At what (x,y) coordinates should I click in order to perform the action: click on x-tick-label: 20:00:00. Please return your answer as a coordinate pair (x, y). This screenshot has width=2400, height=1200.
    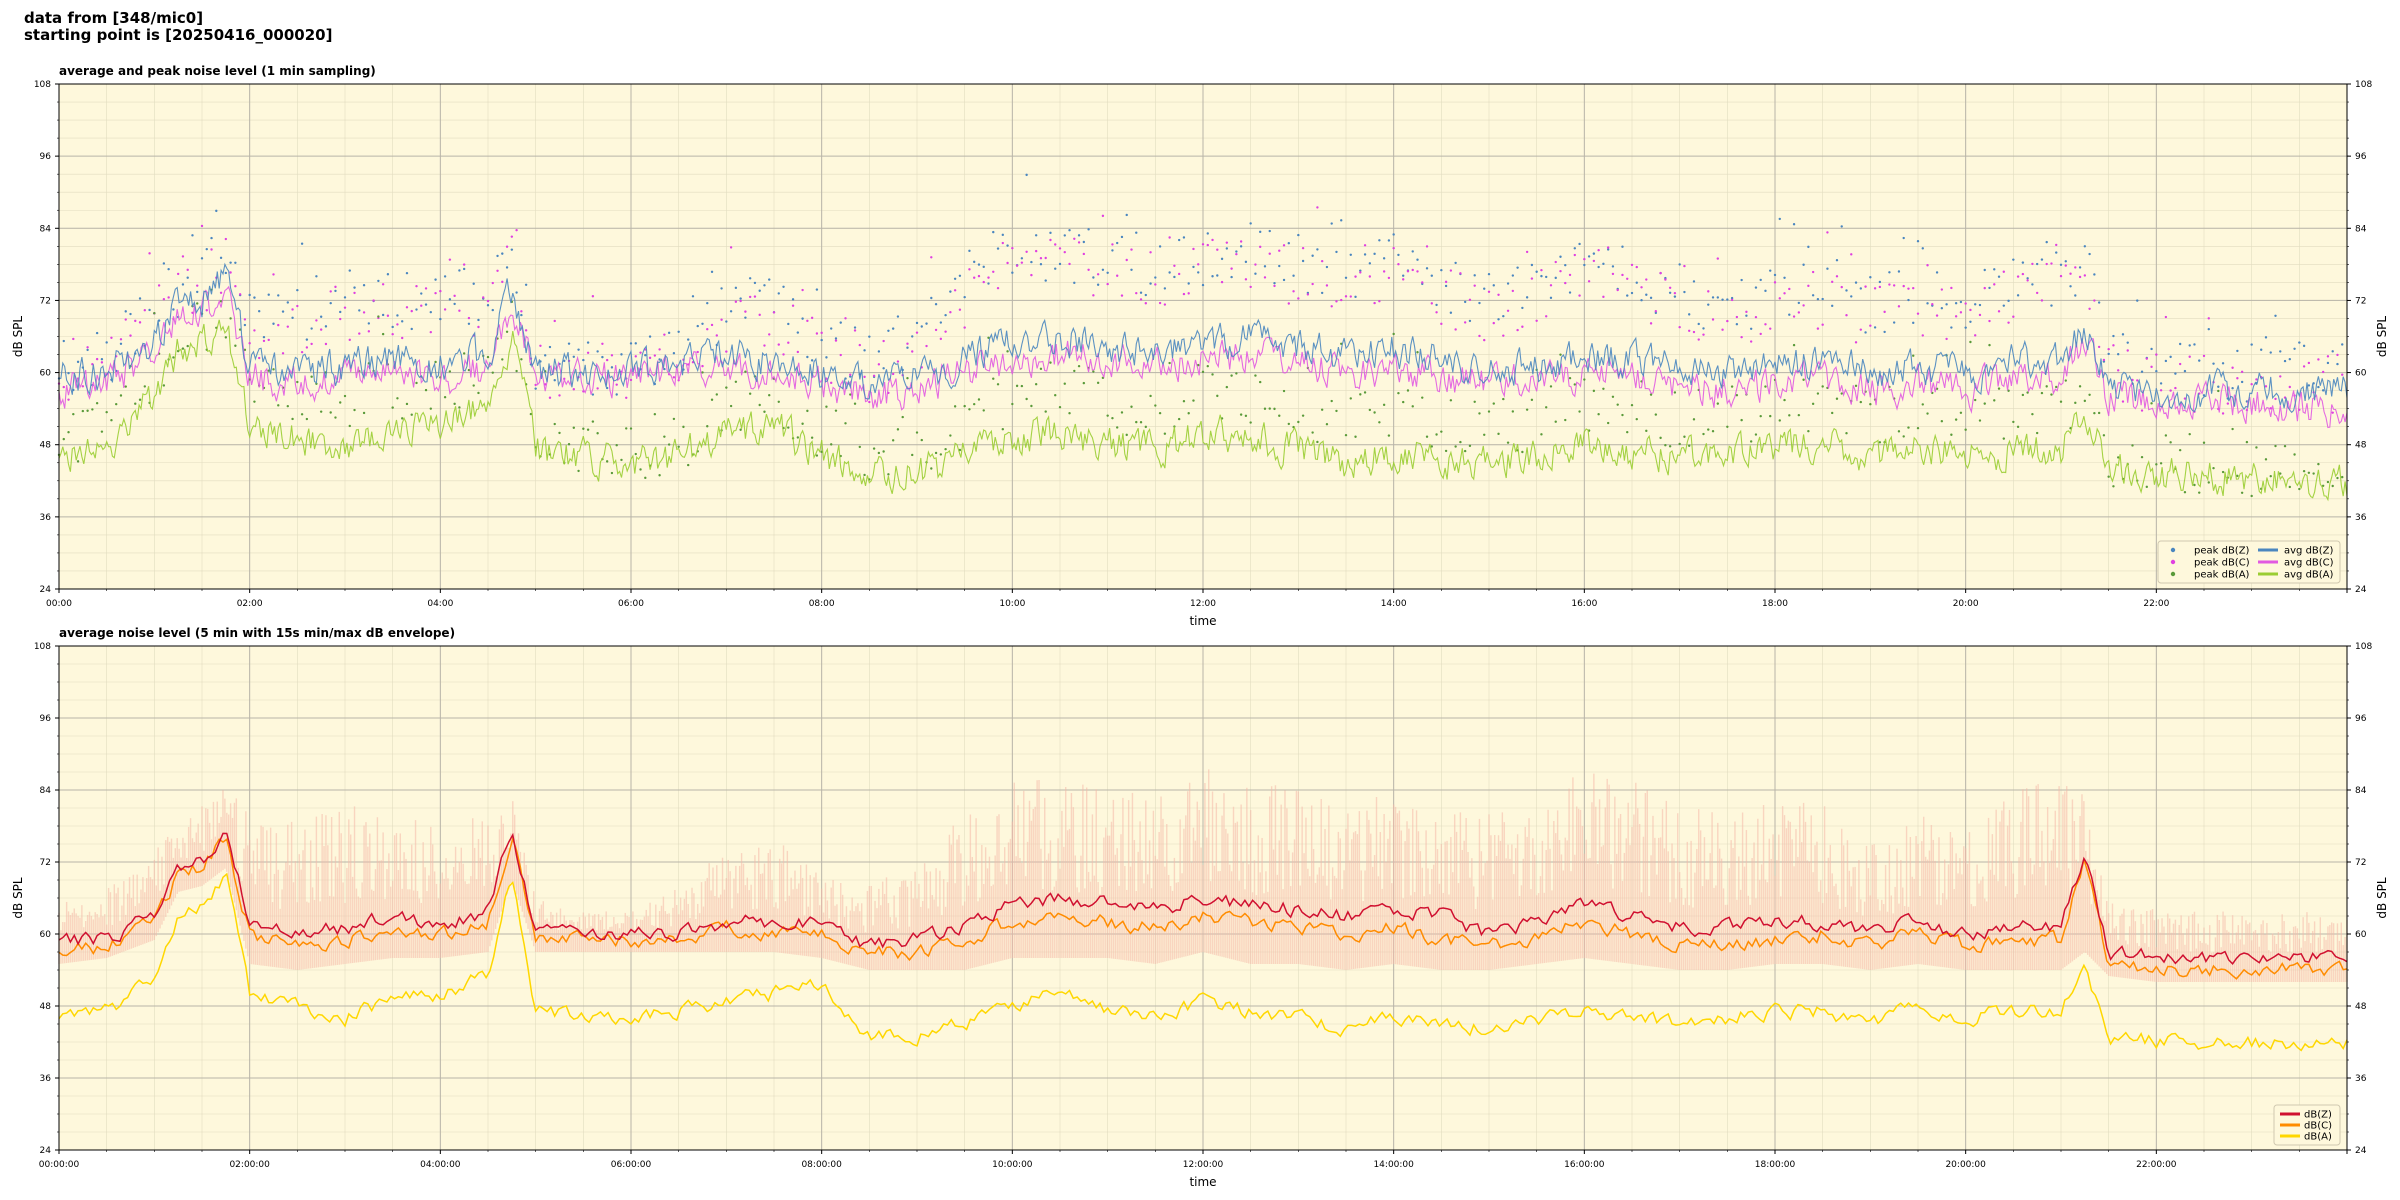
    Looking at the image, I should click on (1965, 1165).